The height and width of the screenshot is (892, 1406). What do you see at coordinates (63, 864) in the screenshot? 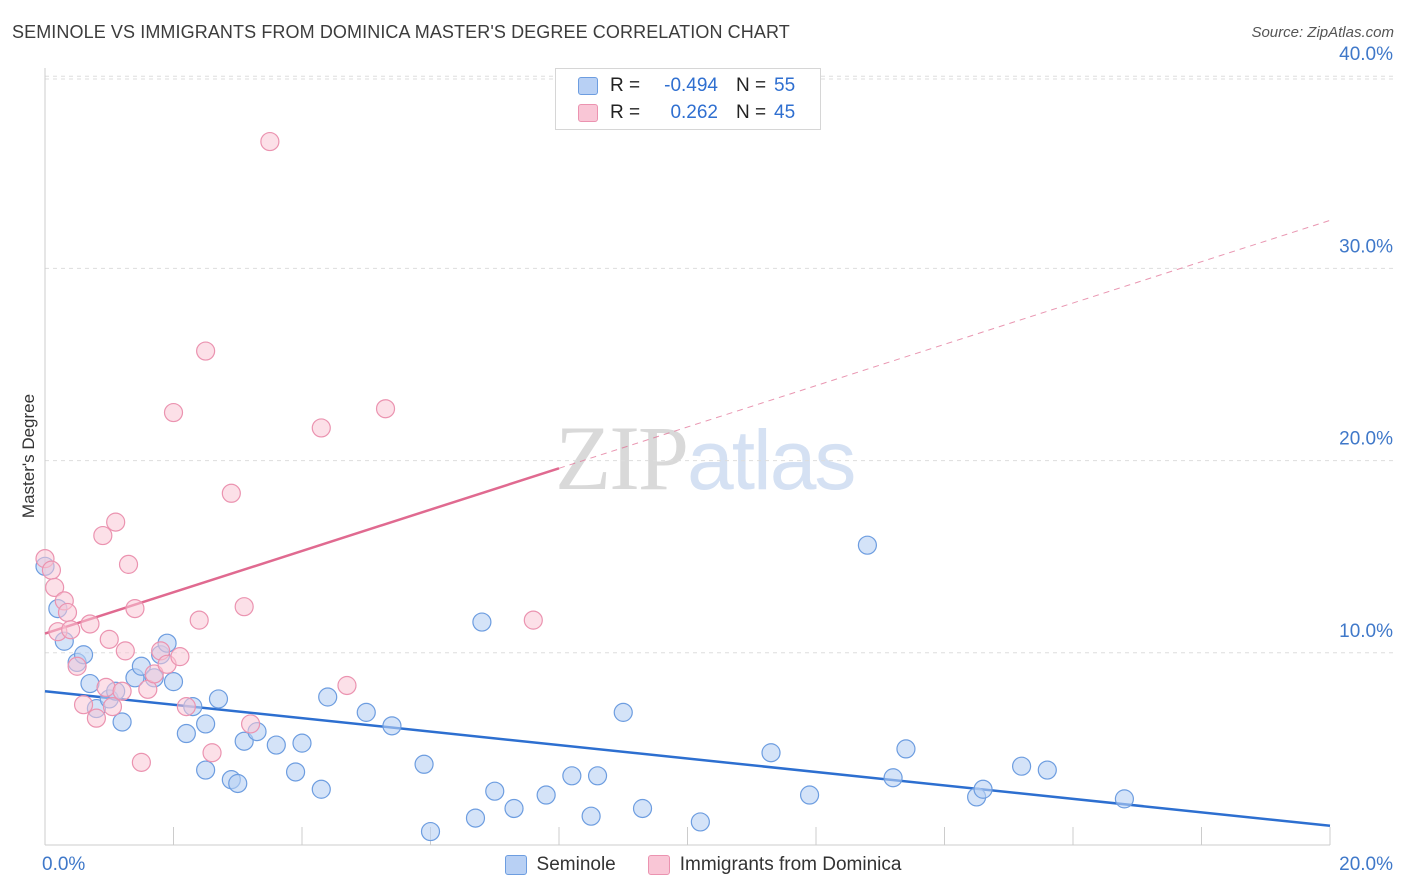
I see `x-tick-label-start: 0.0%` at bounding box center [63, 864].